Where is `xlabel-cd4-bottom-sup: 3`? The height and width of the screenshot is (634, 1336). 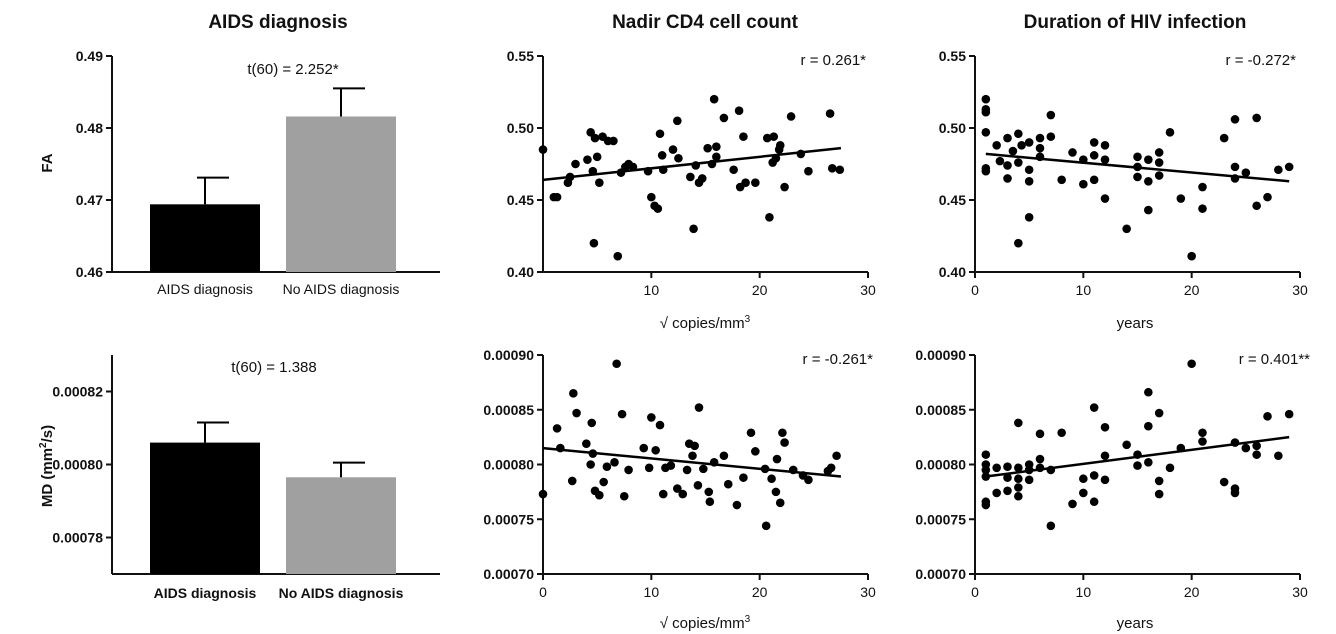
xlabel-cd4-bottom-sup: 3 is located at coordinates (748, 619).